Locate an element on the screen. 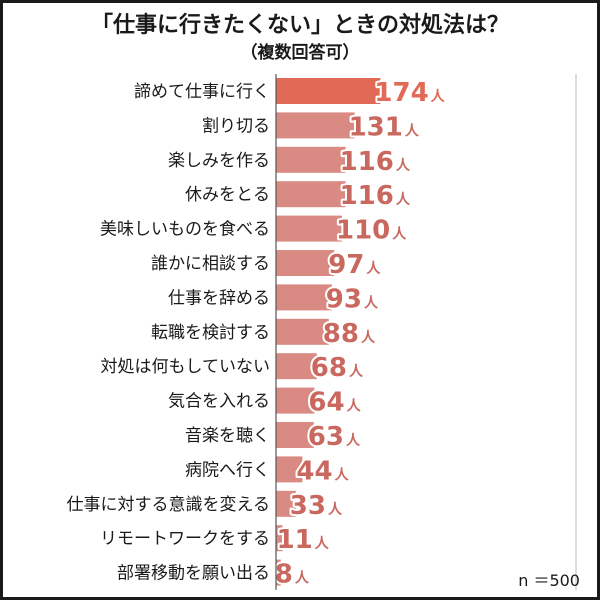 The width and height of the screenshot is (600, 600). category-label: 仕事に対する意識を変える is located at coordinates (169, 505).